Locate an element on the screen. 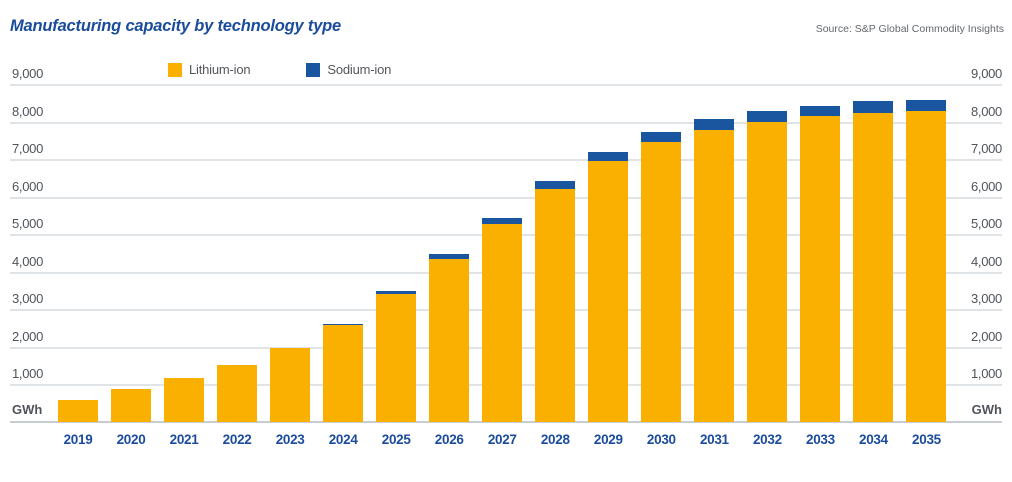  bar-2023 is located at coordinates (290, 384).